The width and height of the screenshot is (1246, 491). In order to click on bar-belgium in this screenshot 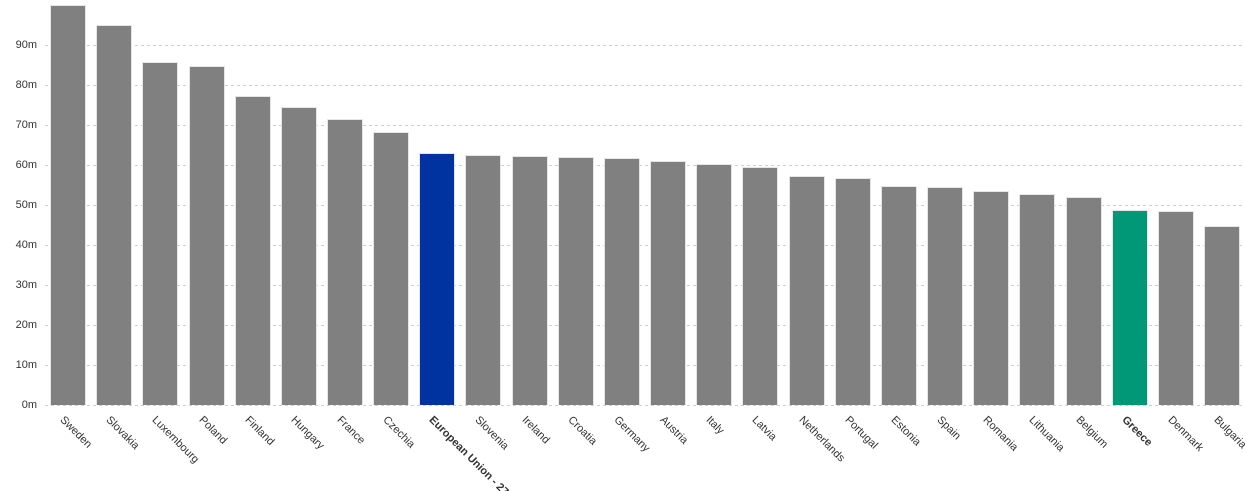, I will do `click(1083, 301)`.